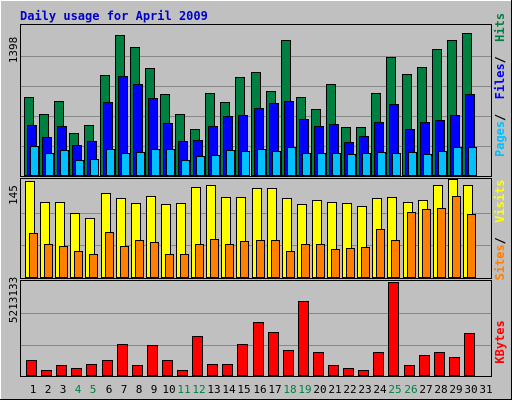  What do you see at coordinates (470, 389) in the screenshot?
I see `x-tick-label: 30` at bounding box center [470, 389].